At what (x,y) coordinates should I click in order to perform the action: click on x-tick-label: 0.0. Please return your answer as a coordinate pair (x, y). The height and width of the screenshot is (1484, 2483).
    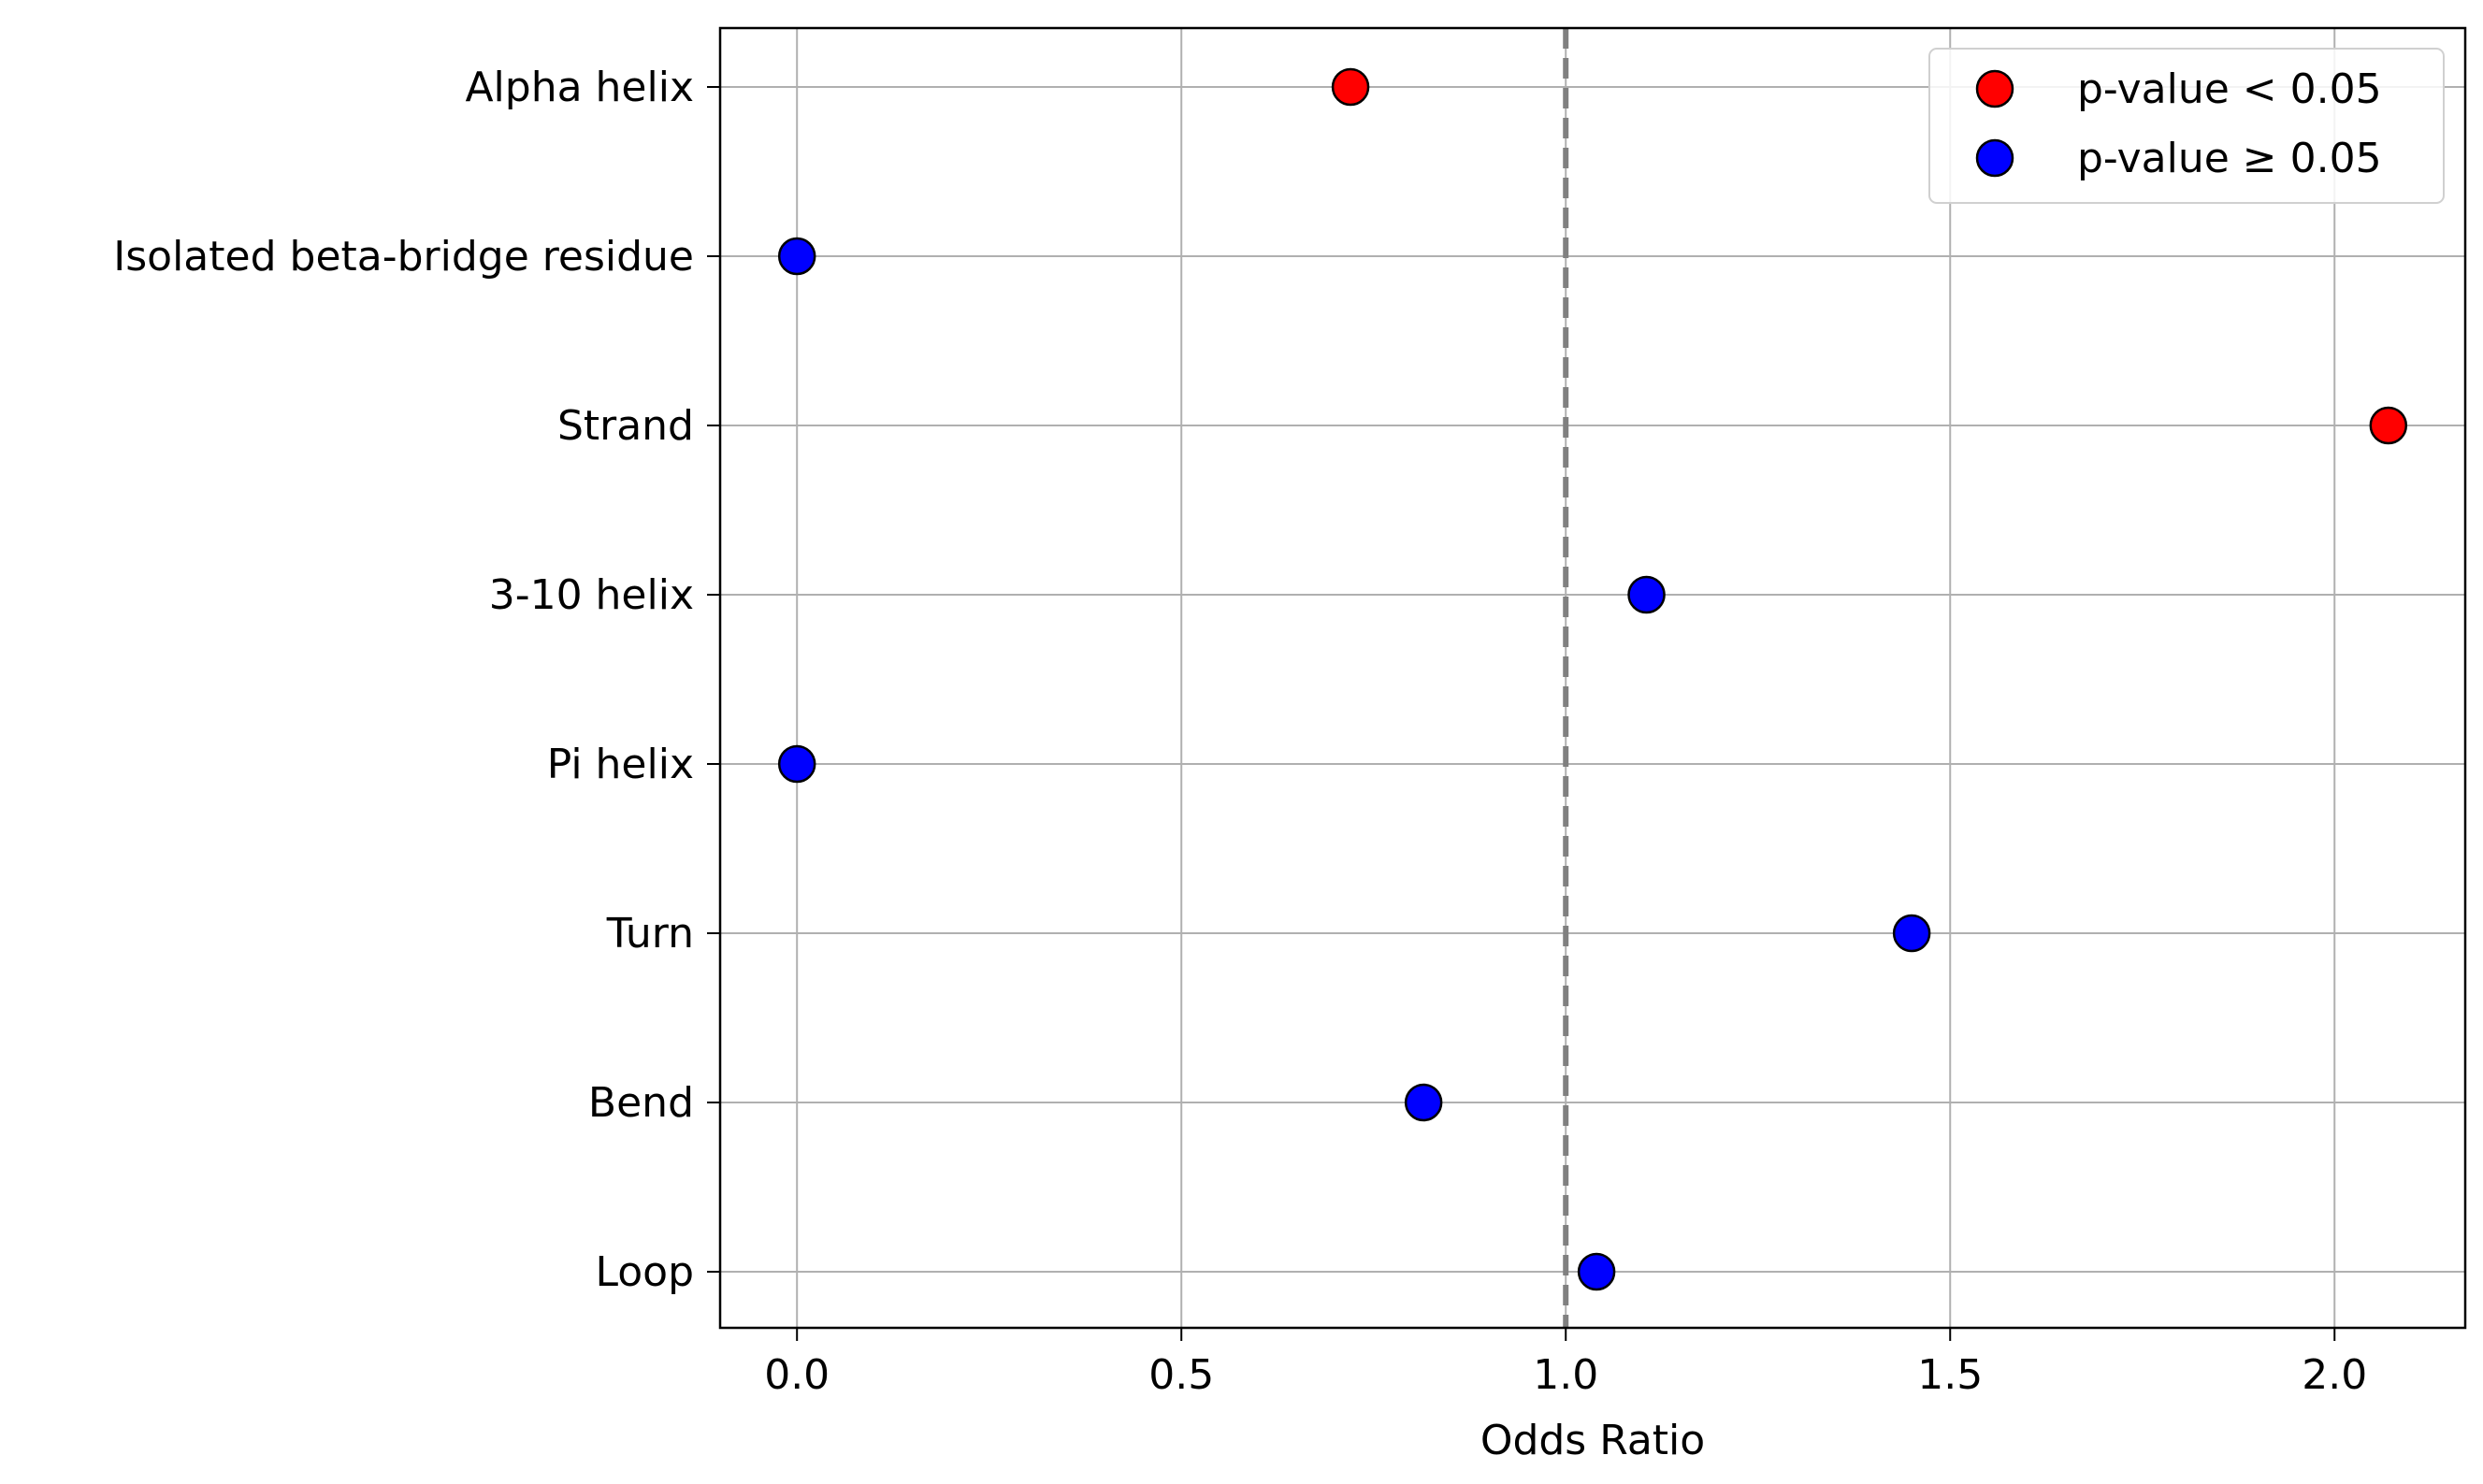
    Looking at the image, I should click on (797, 1375).